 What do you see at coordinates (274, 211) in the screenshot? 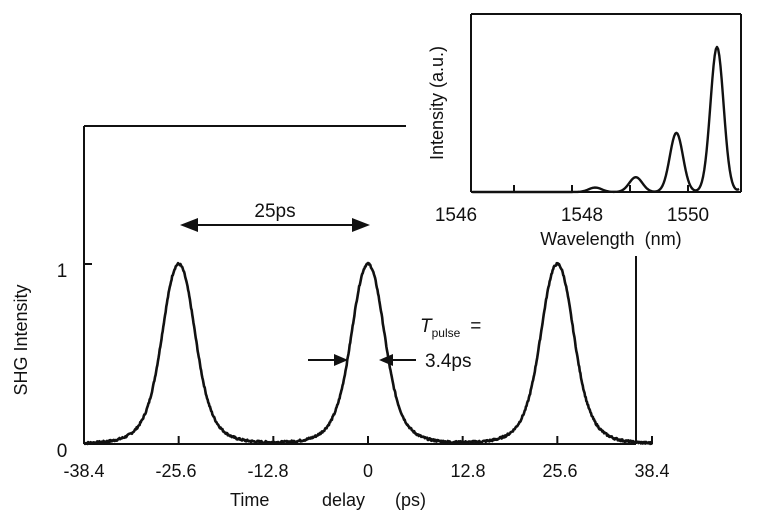
I see `spacing-label: 25ps` at bounding box center [274, 211].